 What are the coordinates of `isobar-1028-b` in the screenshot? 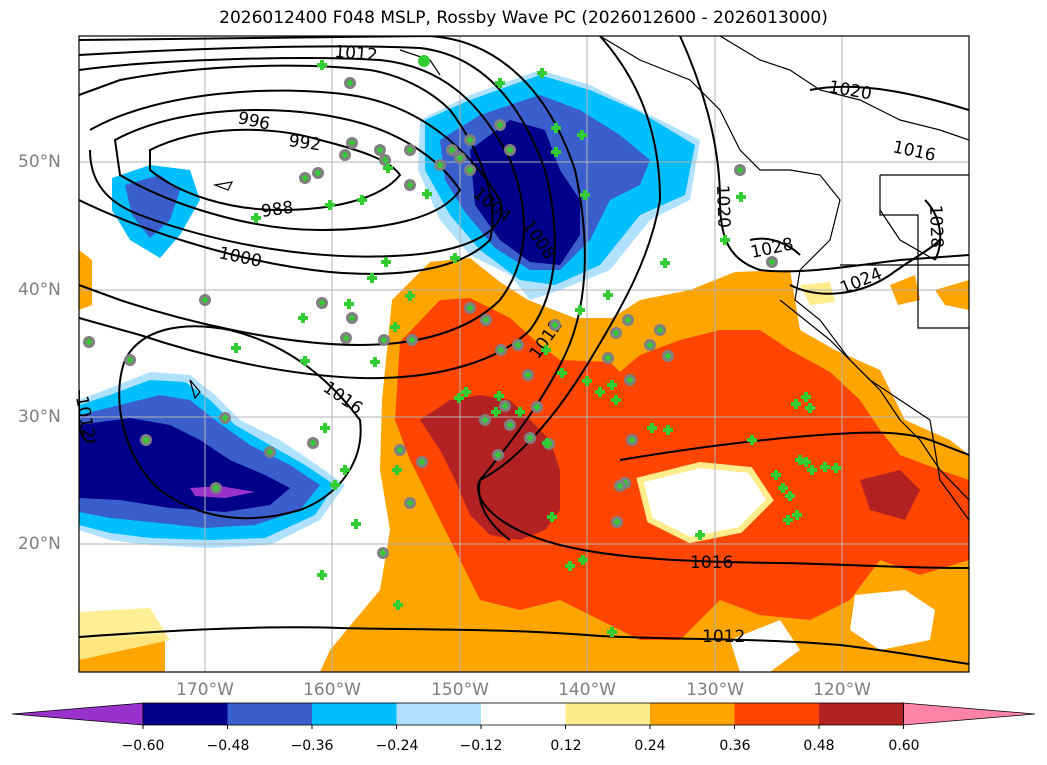 It's located at (933, 230).